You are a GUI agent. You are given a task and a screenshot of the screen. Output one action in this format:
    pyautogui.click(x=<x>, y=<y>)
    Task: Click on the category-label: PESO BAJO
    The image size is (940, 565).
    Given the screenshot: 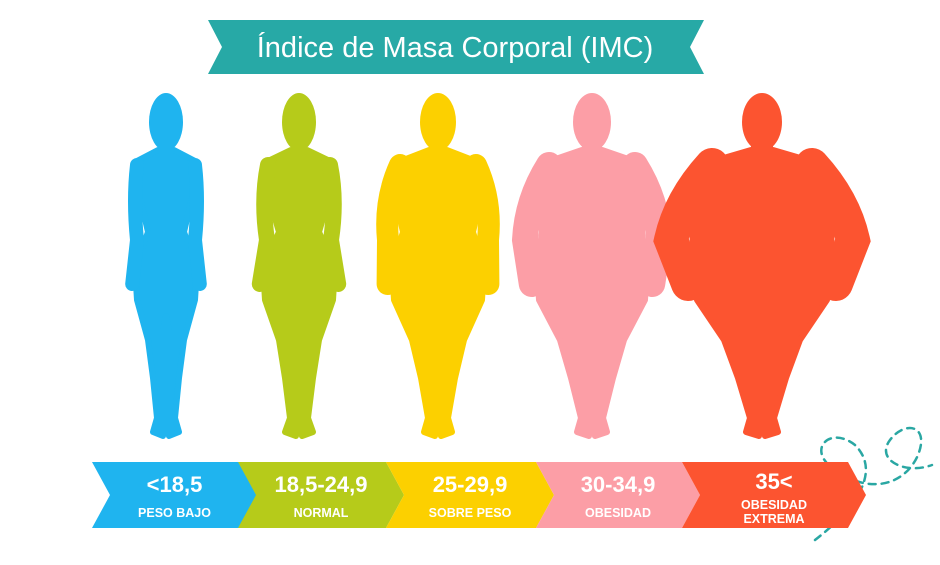 What is the action you would take?
    pyautogui.click(x=174, y=513)
    